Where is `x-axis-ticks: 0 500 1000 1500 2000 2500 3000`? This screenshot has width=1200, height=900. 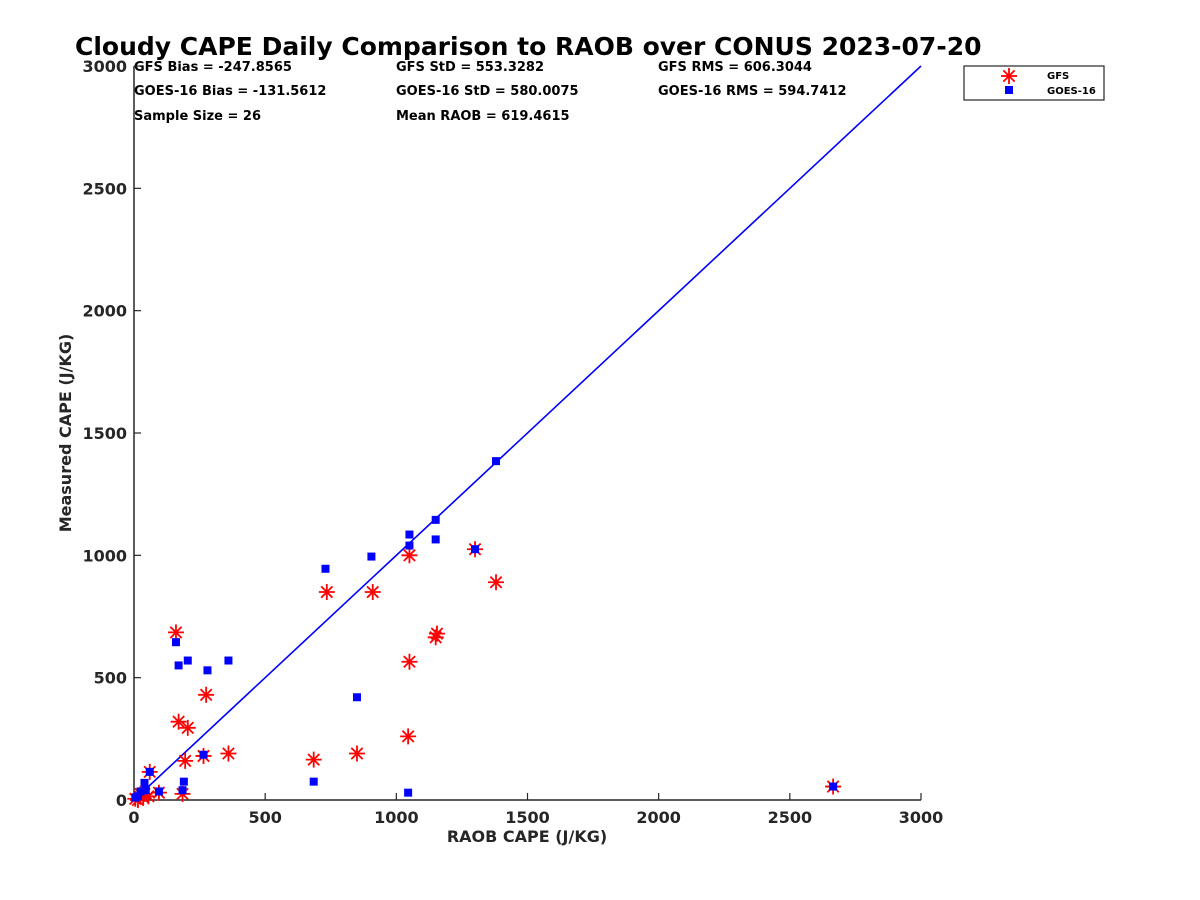
x-axis-ticks: 0 500 1000 1500 2000 2500 3000 is located at coordinates (535, 810).